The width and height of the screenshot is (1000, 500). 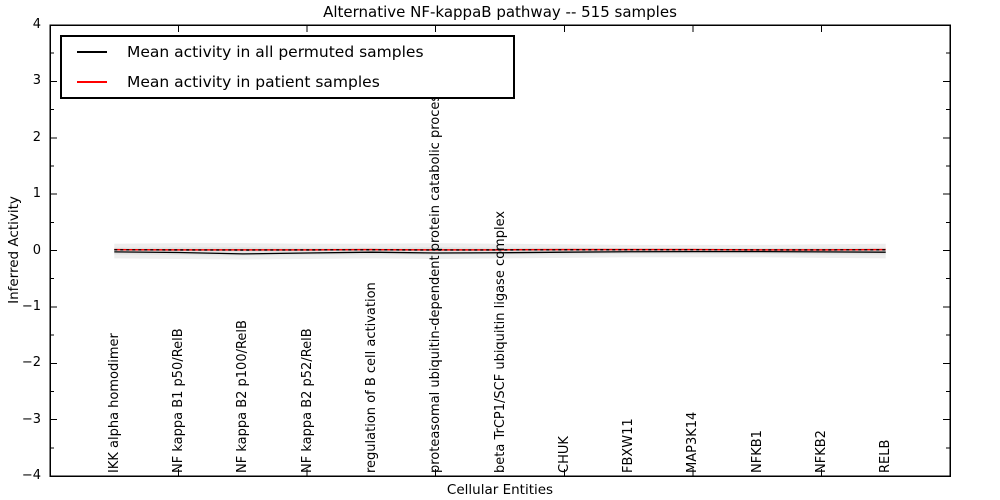 What do you see at coordinates (31, 419) in the screenshot?
I see `y-tick-label: −3` at bounding box center [31, 419].